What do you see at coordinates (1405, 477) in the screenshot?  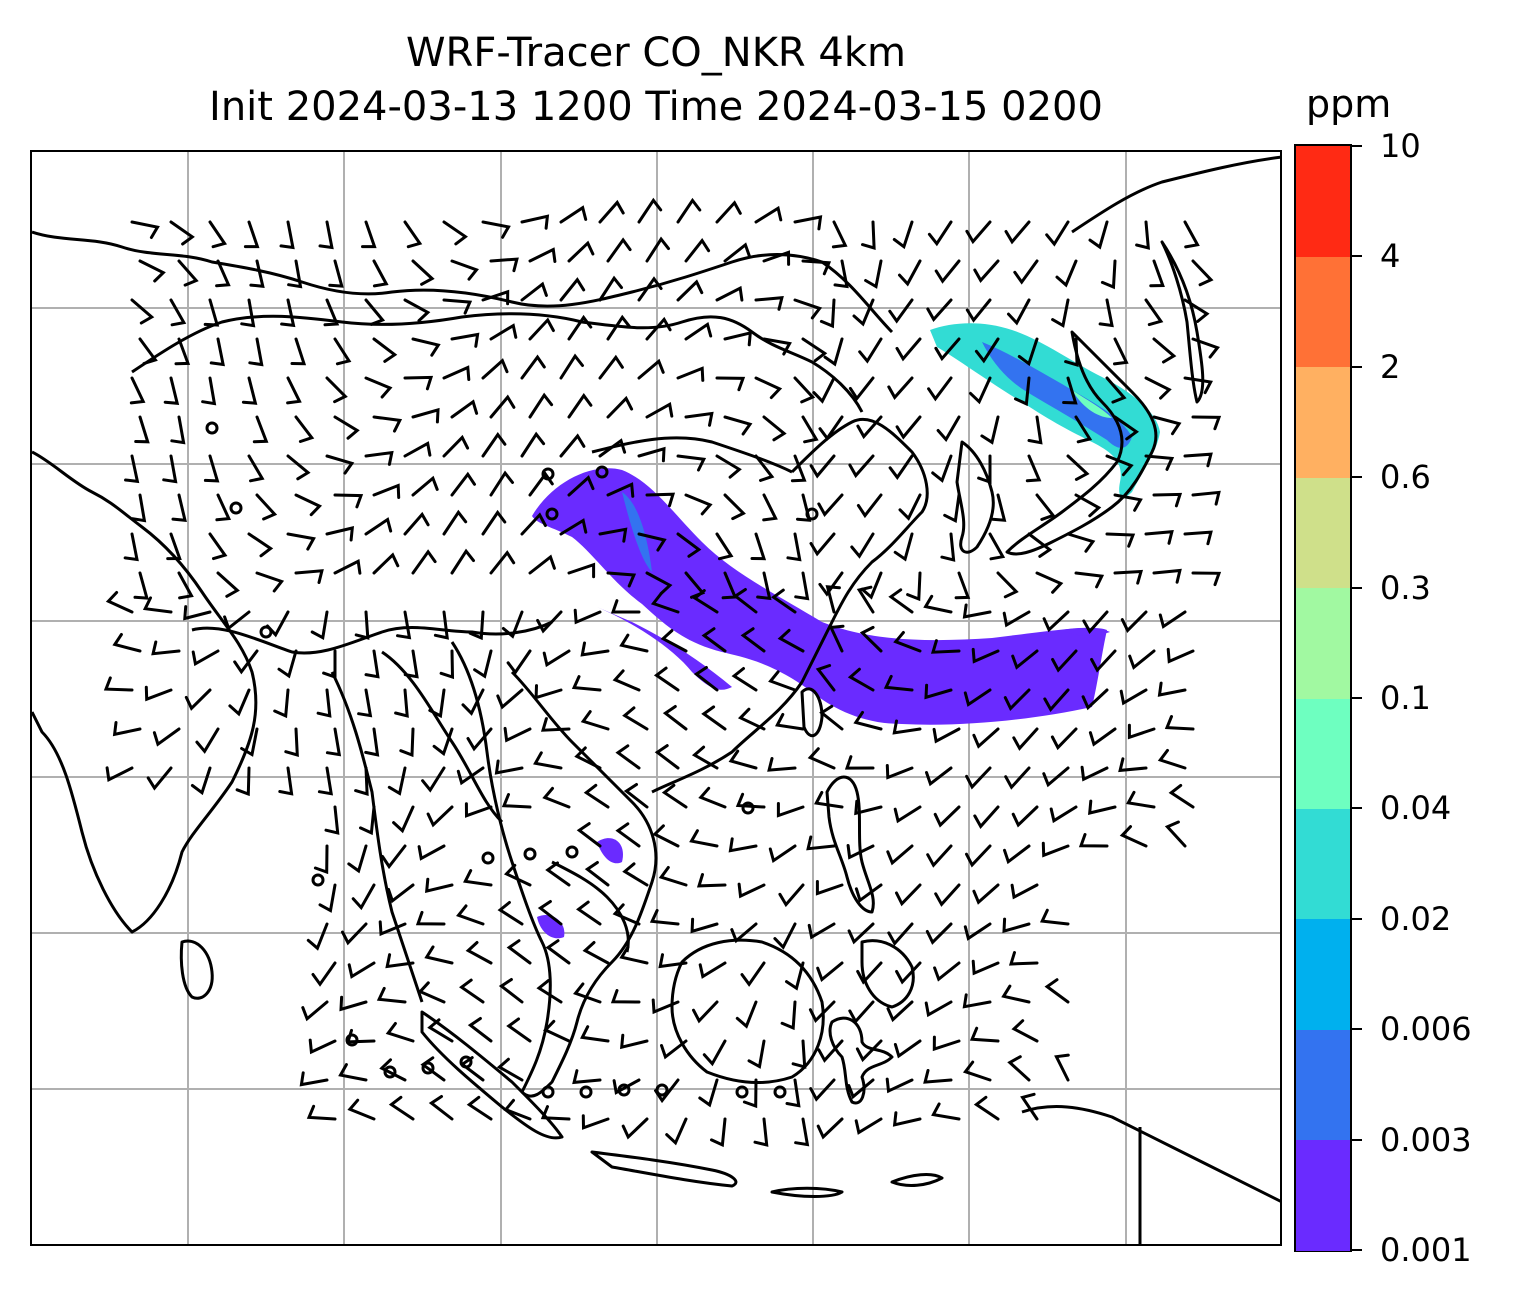 I see `colorbar-tick-label: 0.6` at bounding box center [1405, 477].